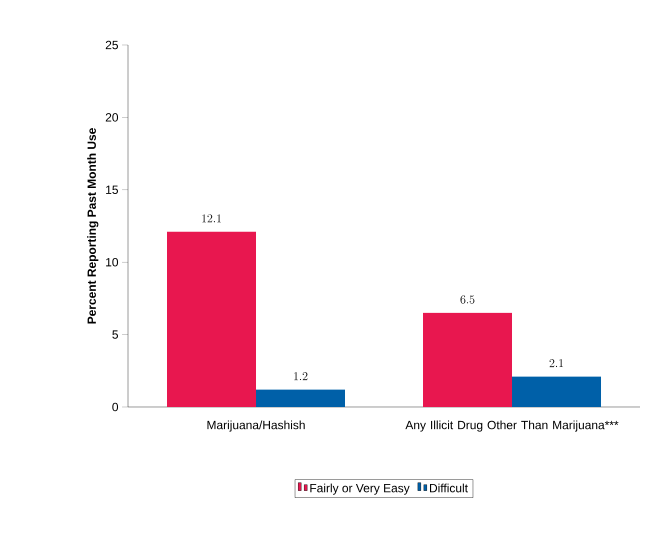 This screenshot has width=661, height=557. Describe the element at coordinates (112, 117) in the screenshot. I see `y-tick-label: 20` at that location.